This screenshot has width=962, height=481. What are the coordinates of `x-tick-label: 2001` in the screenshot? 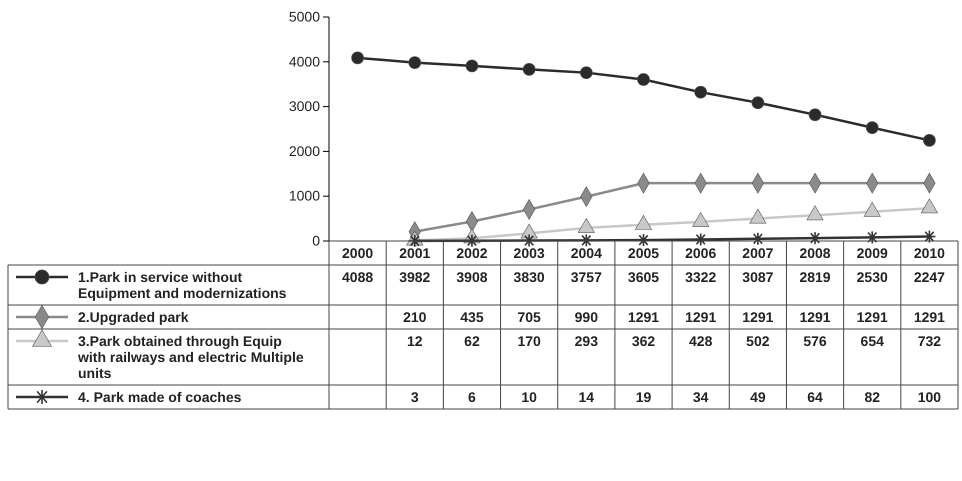 It's located at (415, 253).